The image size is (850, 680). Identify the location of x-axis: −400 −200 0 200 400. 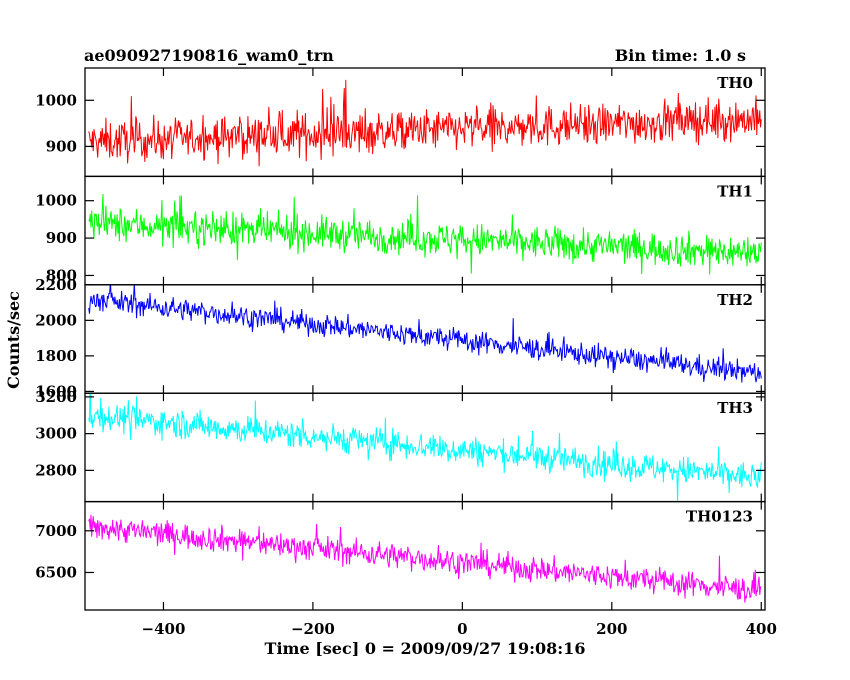
(459, 629).